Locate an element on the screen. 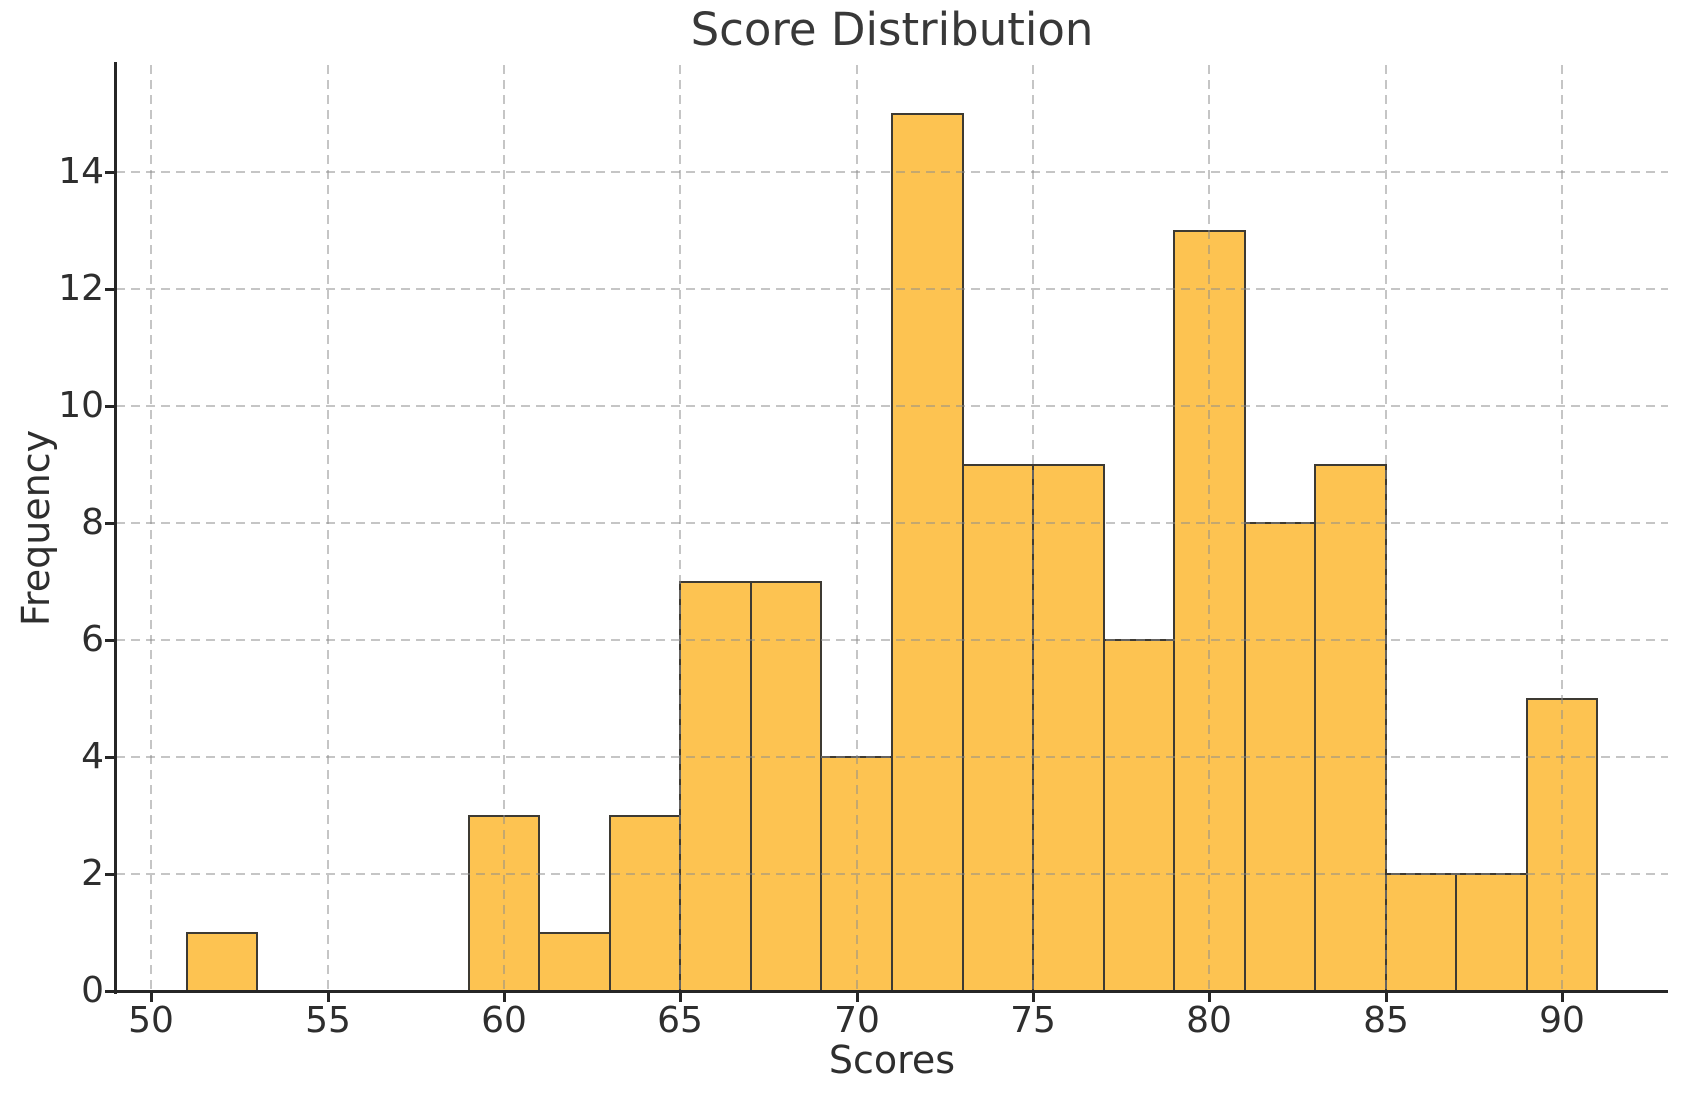 This screenshot has width=1686, height=1101. y-axis-spine is located at coordinates (115, 528).